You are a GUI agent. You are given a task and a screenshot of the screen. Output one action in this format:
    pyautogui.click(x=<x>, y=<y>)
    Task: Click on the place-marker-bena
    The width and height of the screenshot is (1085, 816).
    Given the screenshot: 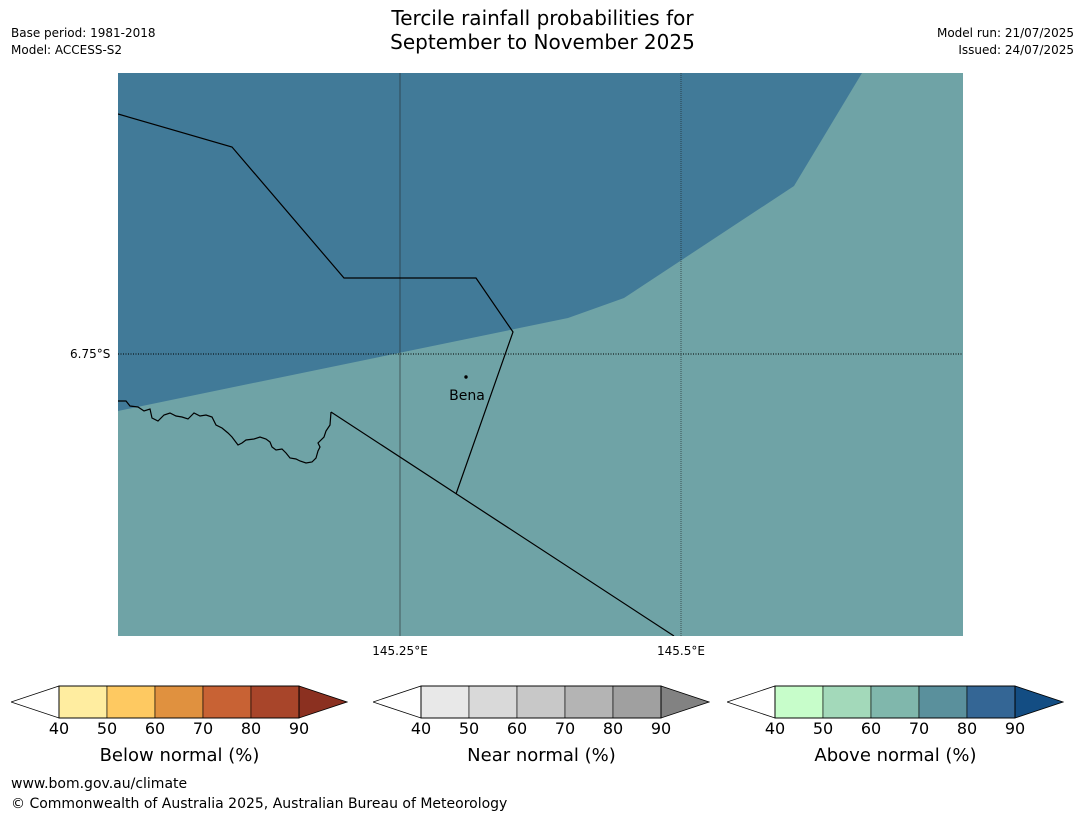 What is the action you would take?
    pyautogui.click(x=466, y=377)
    